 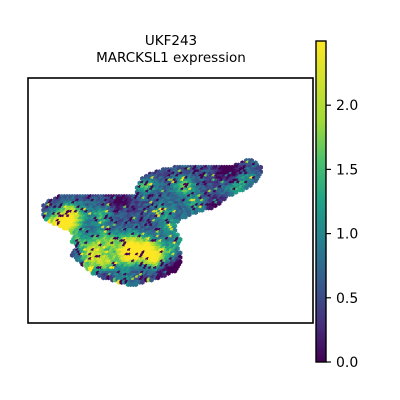 I want to click on colorbar-tick-label: 1.0, so click(x=347, y=235).